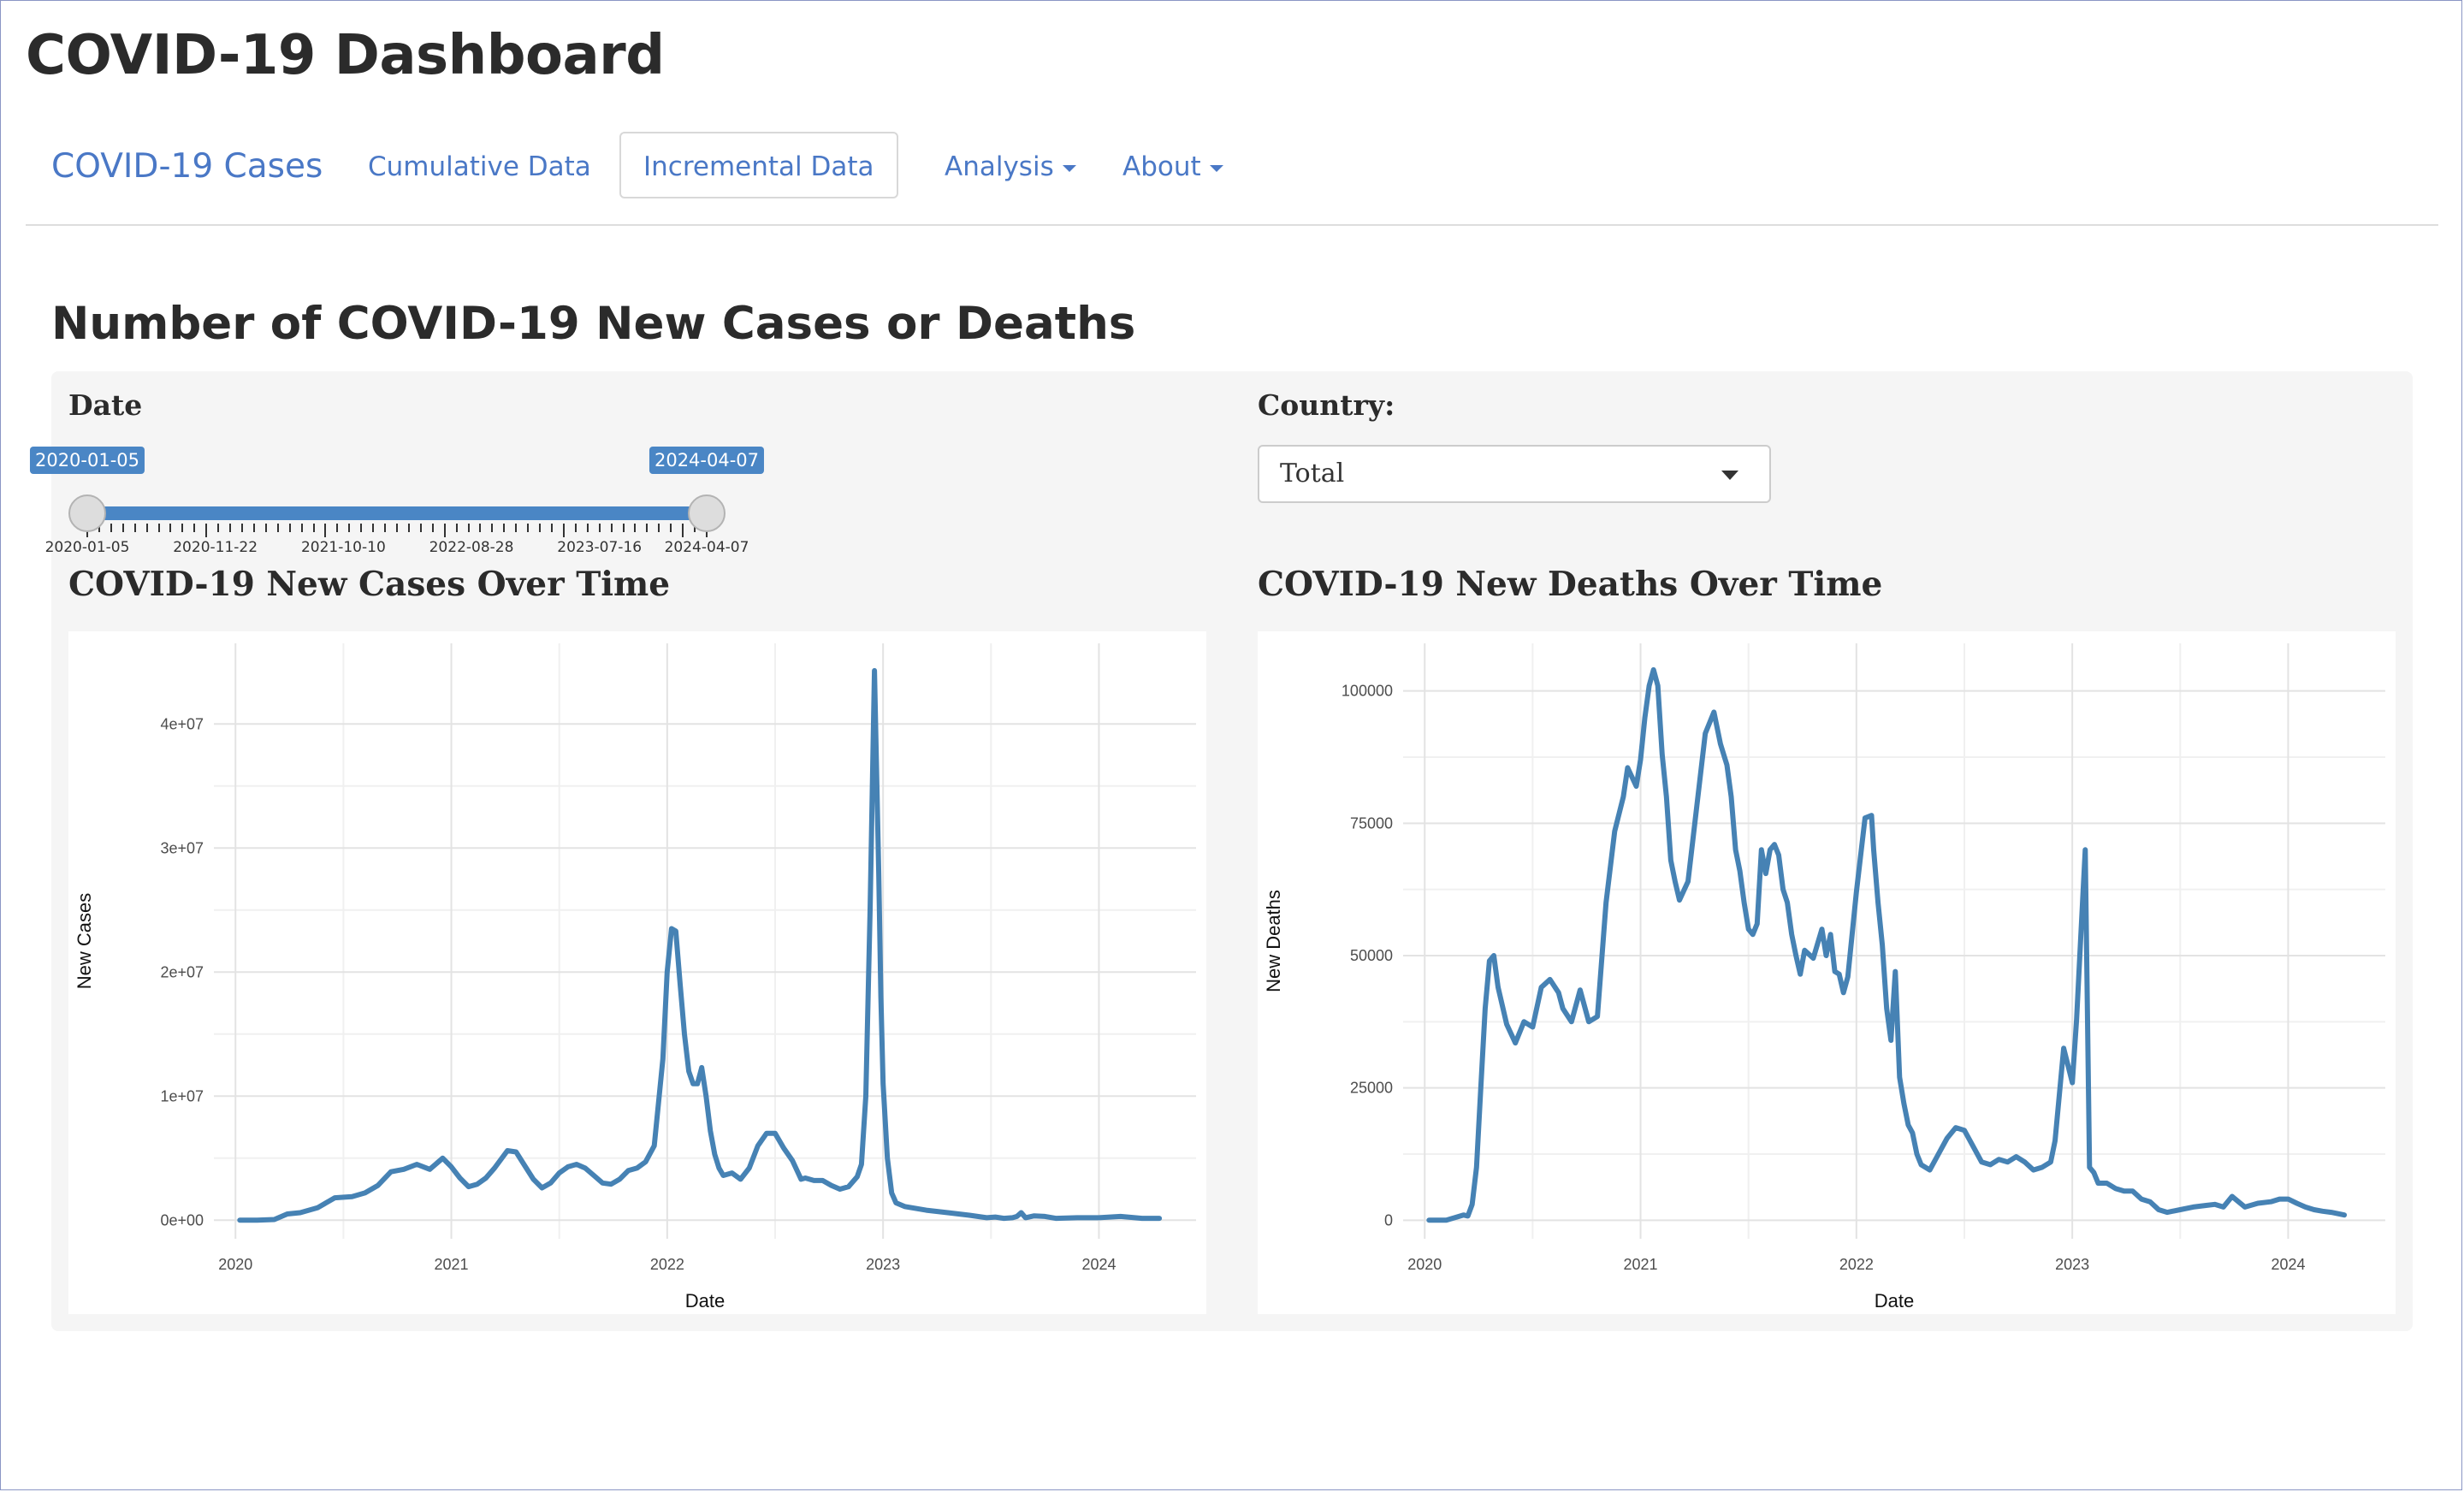  What do you see at coordinates (1098, 1264) in the screenshot?
I see `cases-x-tick-label: 2024` at bounding box center [1098, 1264].